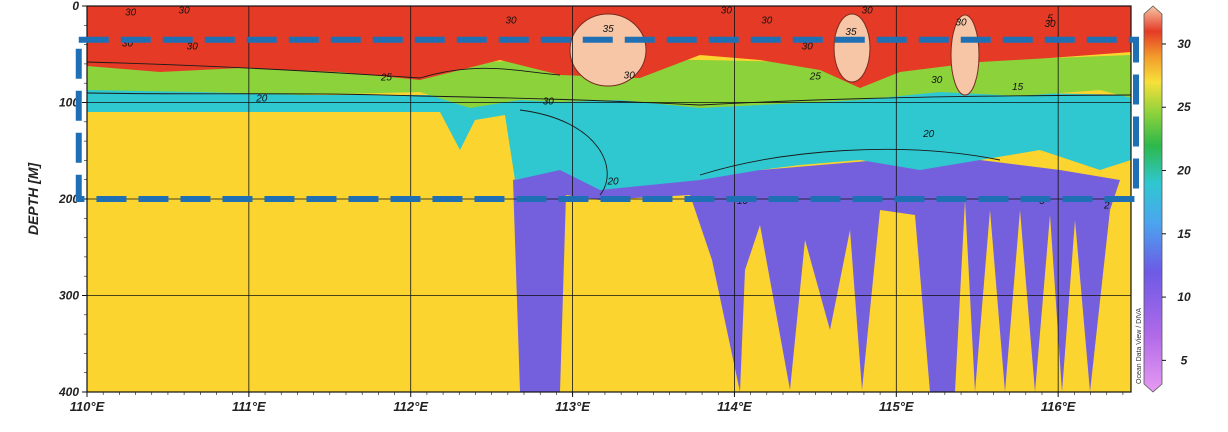 Image resolution: width=1228 pixels, height=432 pixels. Describe the element at coordinates (75, 6) in the screenshot. I see `y-tick-label: 0` at that location.